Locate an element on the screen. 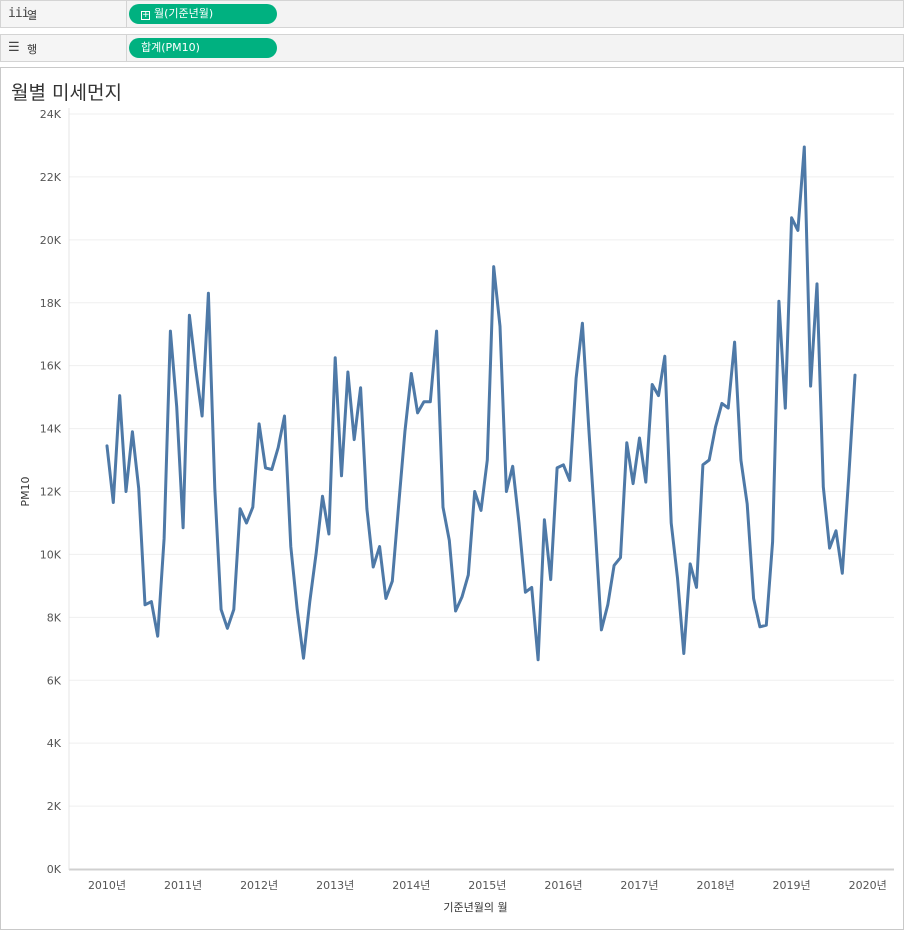 This screenshot has width=904, height=930. rows-pill: 합계(PM10) is located at coordinates (203, 48).